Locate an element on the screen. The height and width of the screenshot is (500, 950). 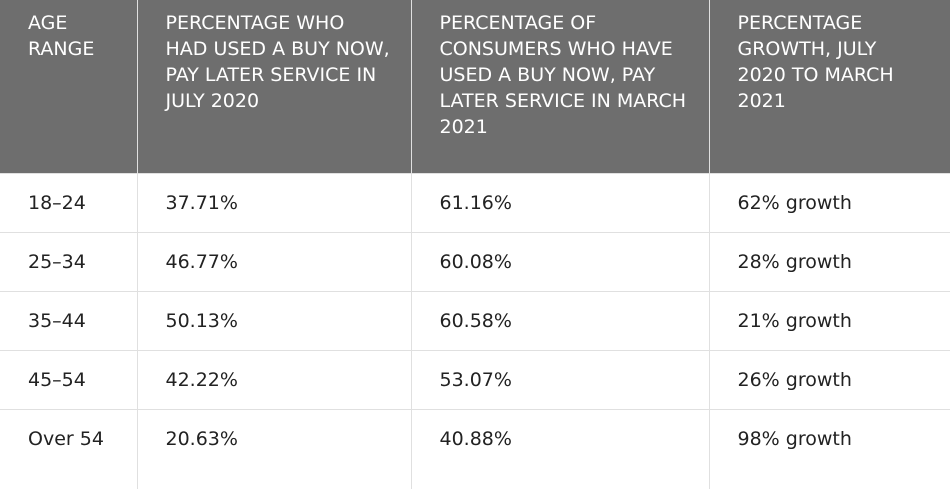
table-cell: Over 54 is located at coordinates (68, 448).